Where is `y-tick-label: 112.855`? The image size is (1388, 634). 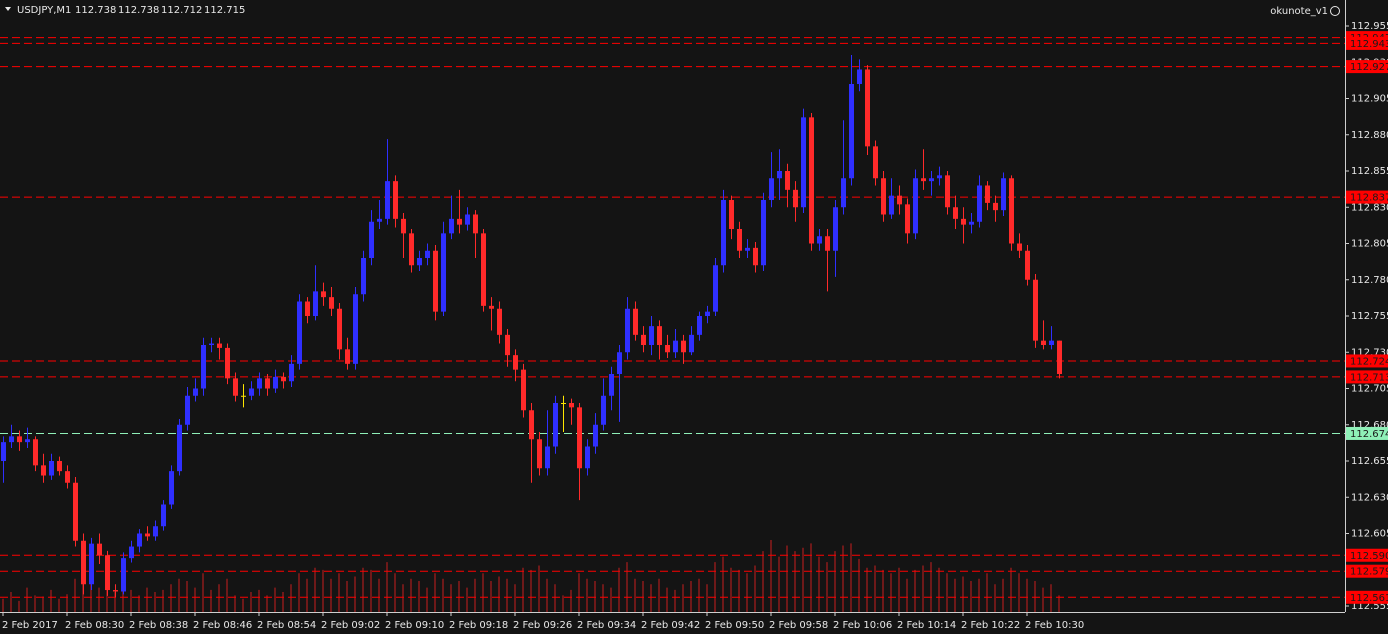
y-tick-label: 112.855 is located at coordinates (1369, 171).